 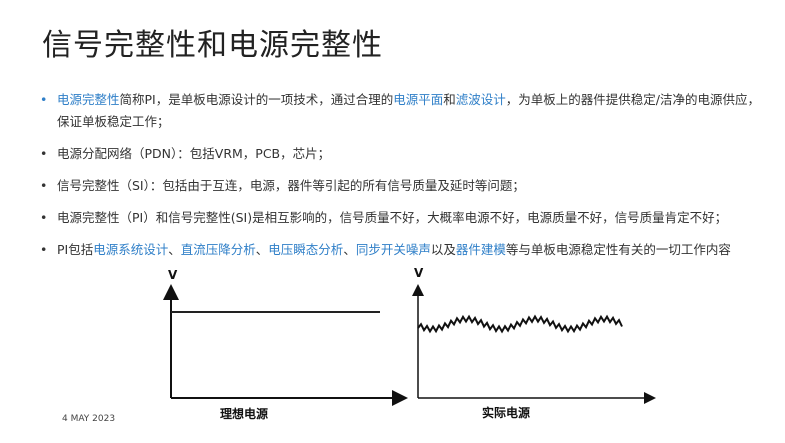 What do you see at coordinates (393, 249) in the screenshot?
I see `highlighted-term: 同步开关噪声` at bounding box center [393, 249].